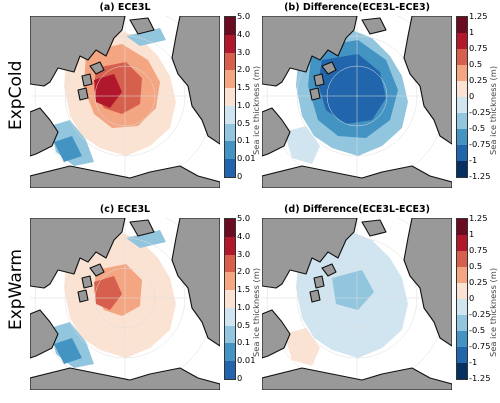  Describe the element at coordinates (256, 110) in the screenshot. I see `colorbar-a-label: Sea ice thickness (m)` at that location.